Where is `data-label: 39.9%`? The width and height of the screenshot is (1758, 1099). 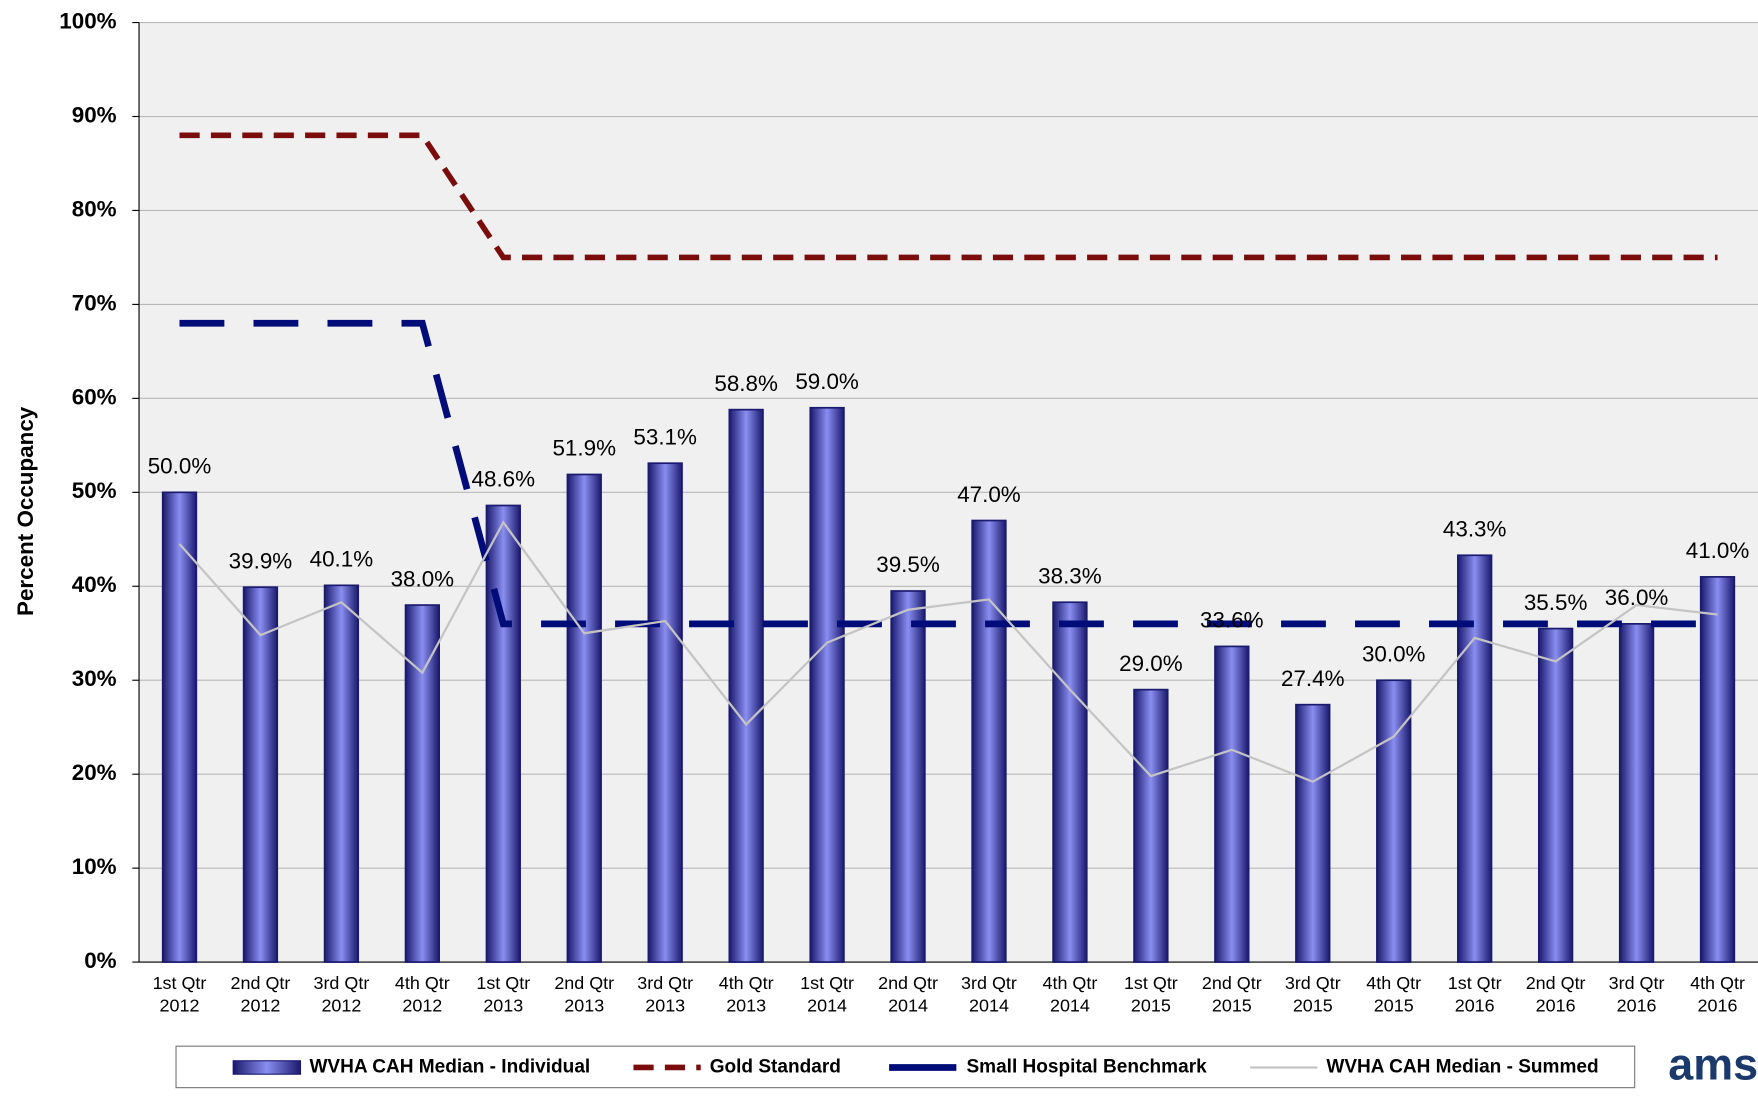 data-label: 39.9% is located at coordinates (261, 560).